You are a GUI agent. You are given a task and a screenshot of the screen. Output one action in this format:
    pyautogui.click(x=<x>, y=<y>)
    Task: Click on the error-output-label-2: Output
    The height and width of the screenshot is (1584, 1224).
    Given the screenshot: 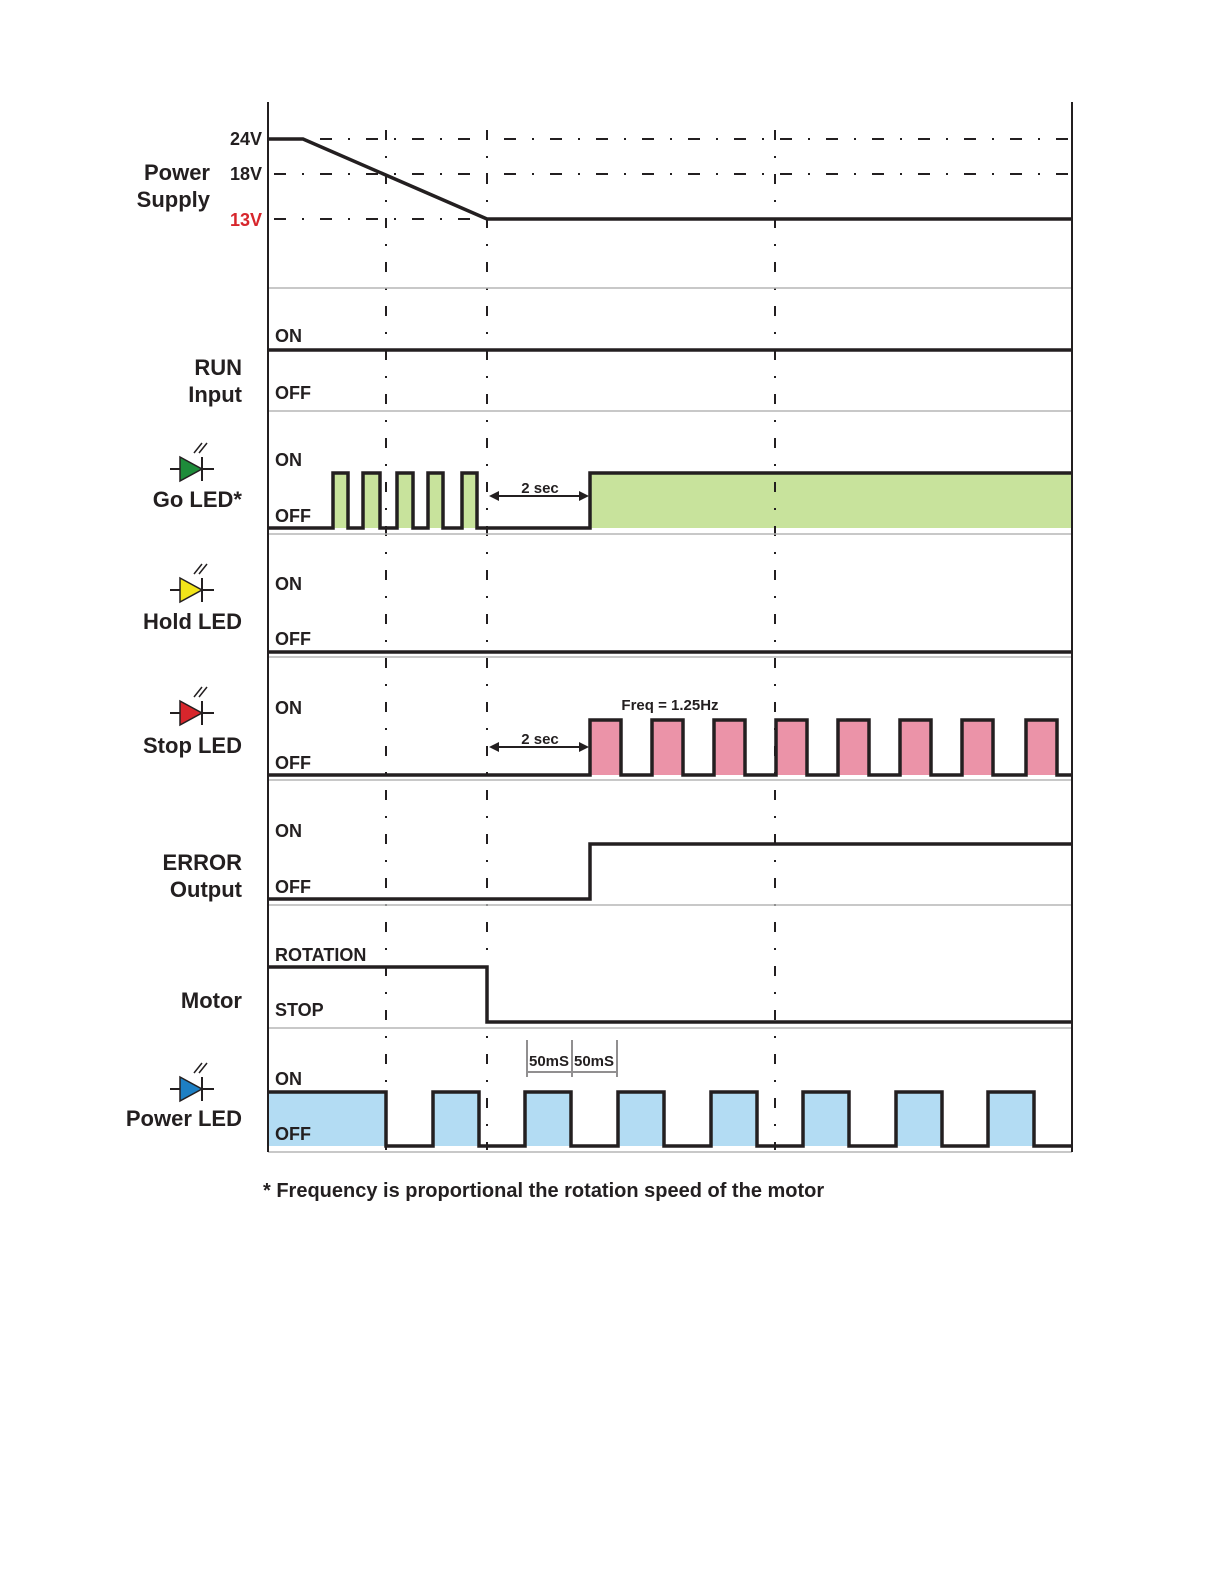 What is the action you would take?
    pyautogui.click(x=206, y=889)
    